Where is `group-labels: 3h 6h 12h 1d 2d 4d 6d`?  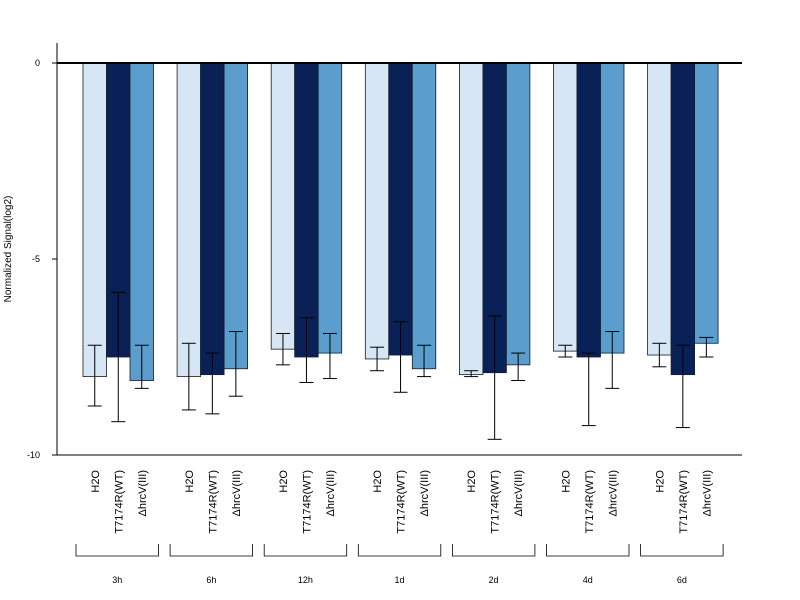 group-labels: 3h 6h 12h 1d 2d 4d 6d is located at coordinates (399, 564).